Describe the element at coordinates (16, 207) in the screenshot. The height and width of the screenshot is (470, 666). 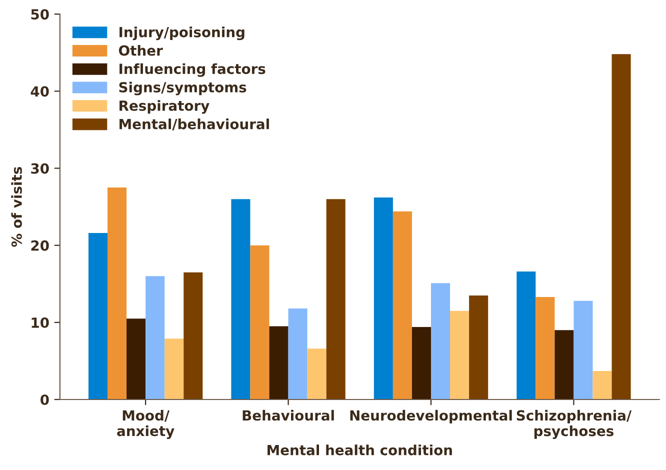
I see `y-axis-title: % of visits` at that location.